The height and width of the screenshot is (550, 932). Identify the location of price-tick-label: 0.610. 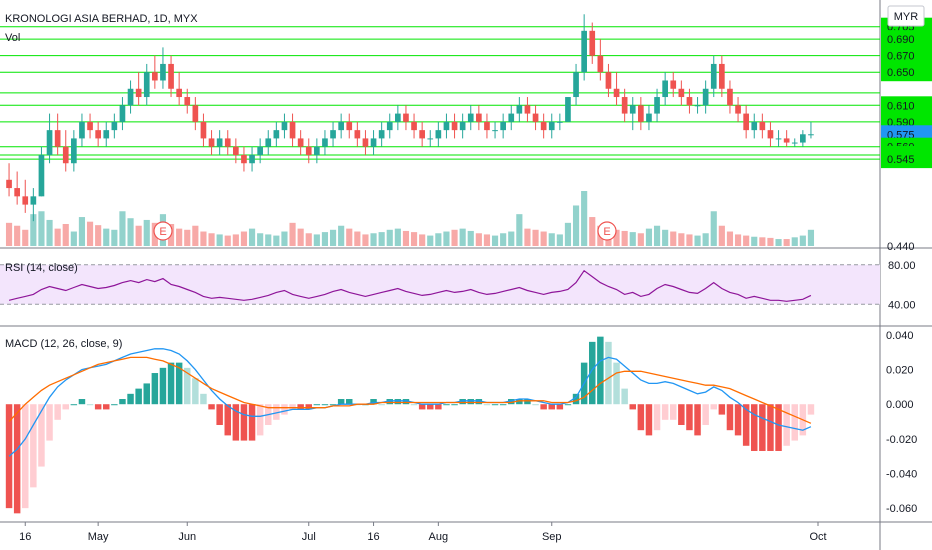
(901, 106).